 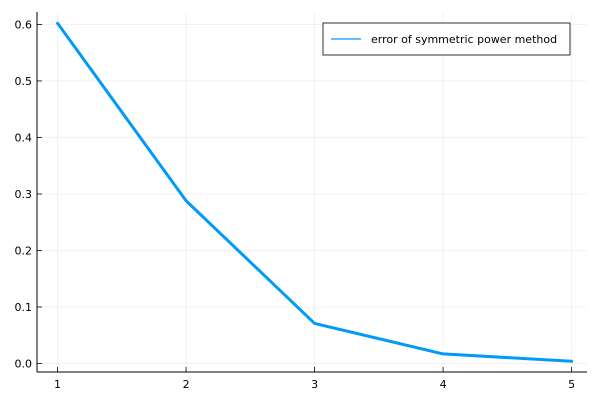 I want to click on x-tick-label: 1, so click(x=57, y=384).